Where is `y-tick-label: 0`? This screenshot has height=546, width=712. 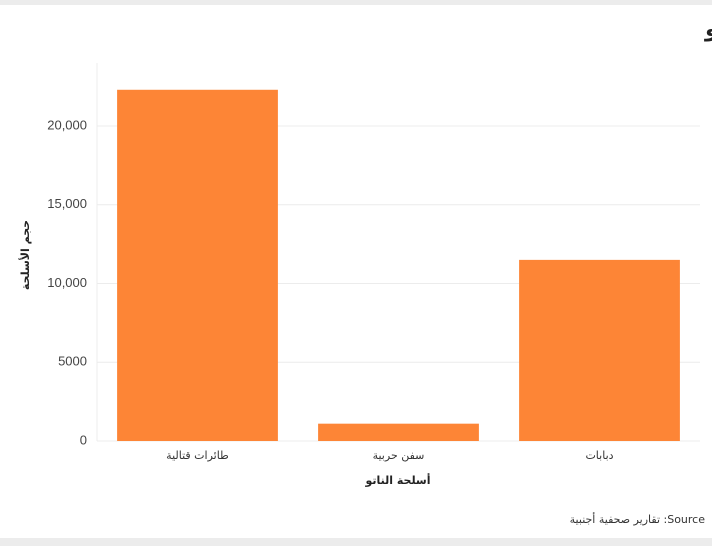
y-tick-label: 0 is located at coordinates (83, 439).